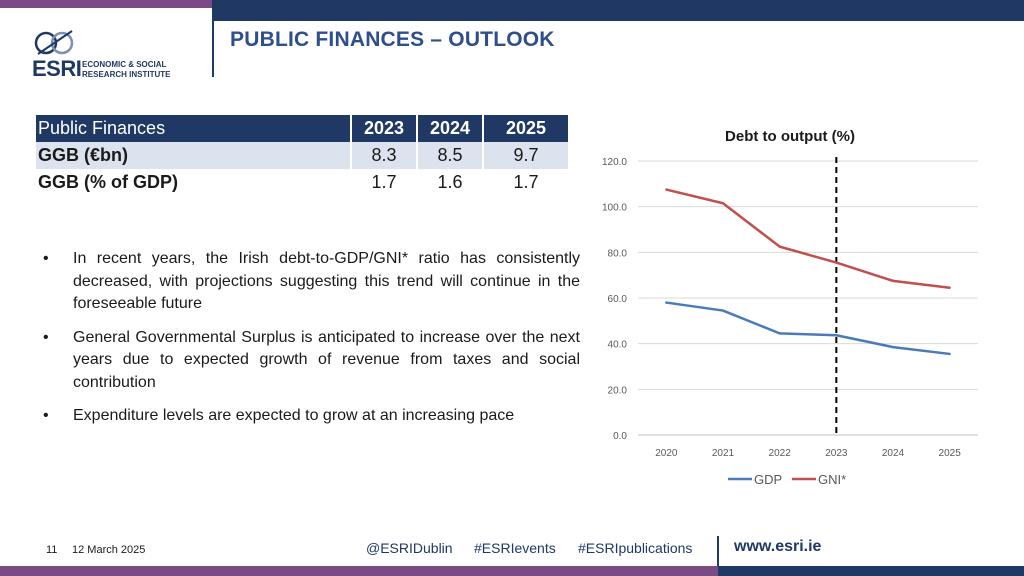  I want to click on table-cell: 8.5, so click(449, 155).